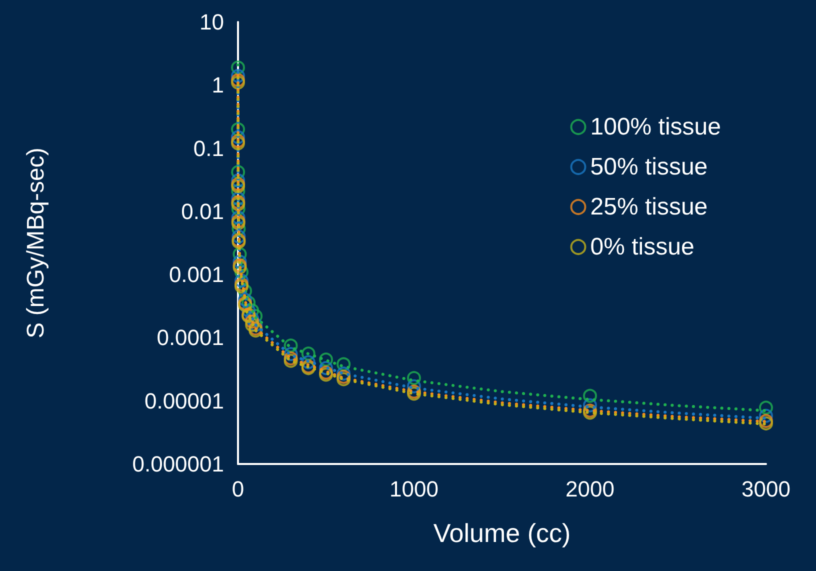  I want to click on x-tick-label: 3000, so click(766, 489).